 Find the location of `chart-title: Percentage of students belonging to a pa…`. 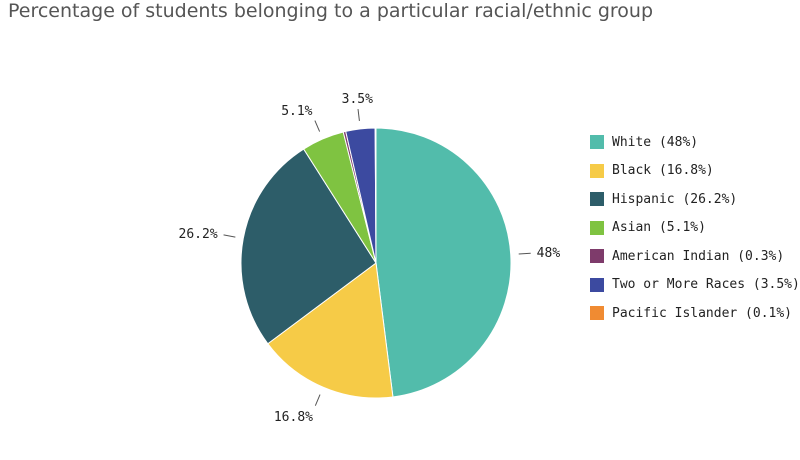

chart-title: Percentage of students belonging to a pa… is located at coordinates (330, 11).